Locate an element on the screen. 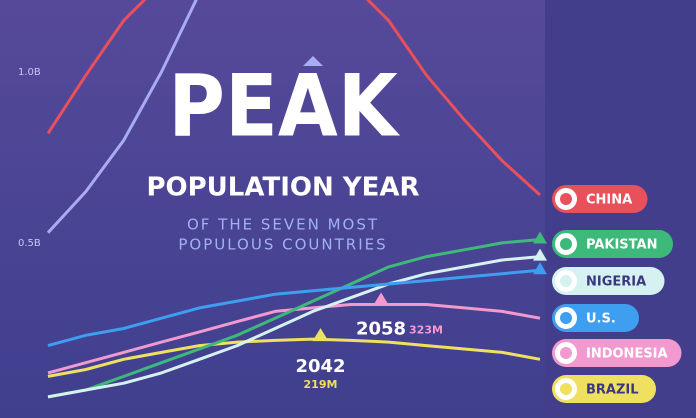  annotation-value: 219M is located at coordinates (321, 384).